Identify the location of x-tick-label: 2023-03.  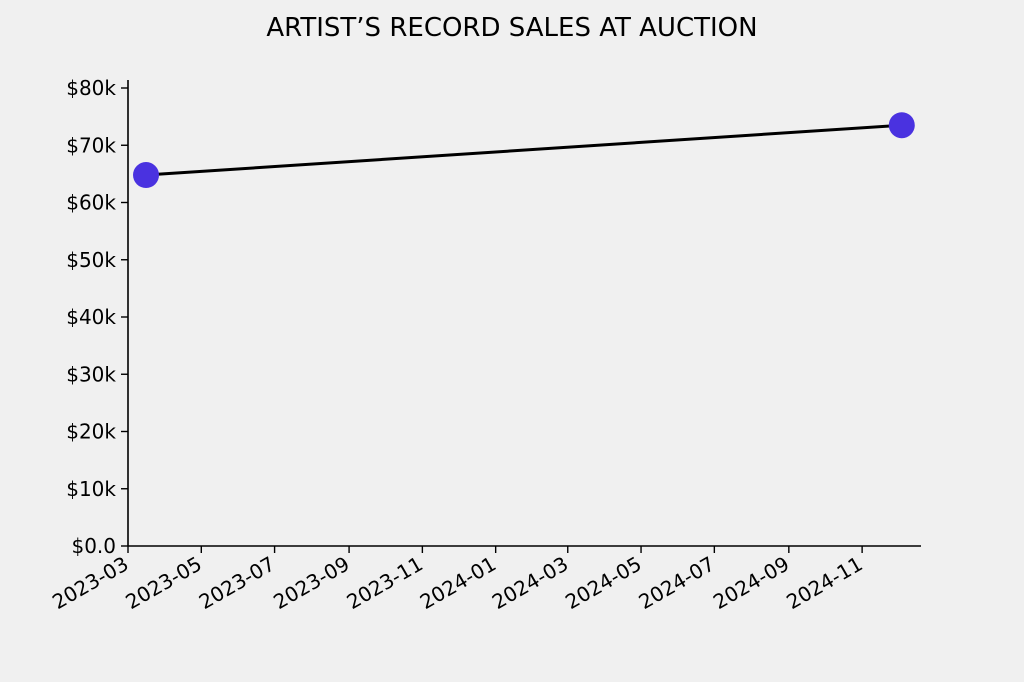
(90, 583).